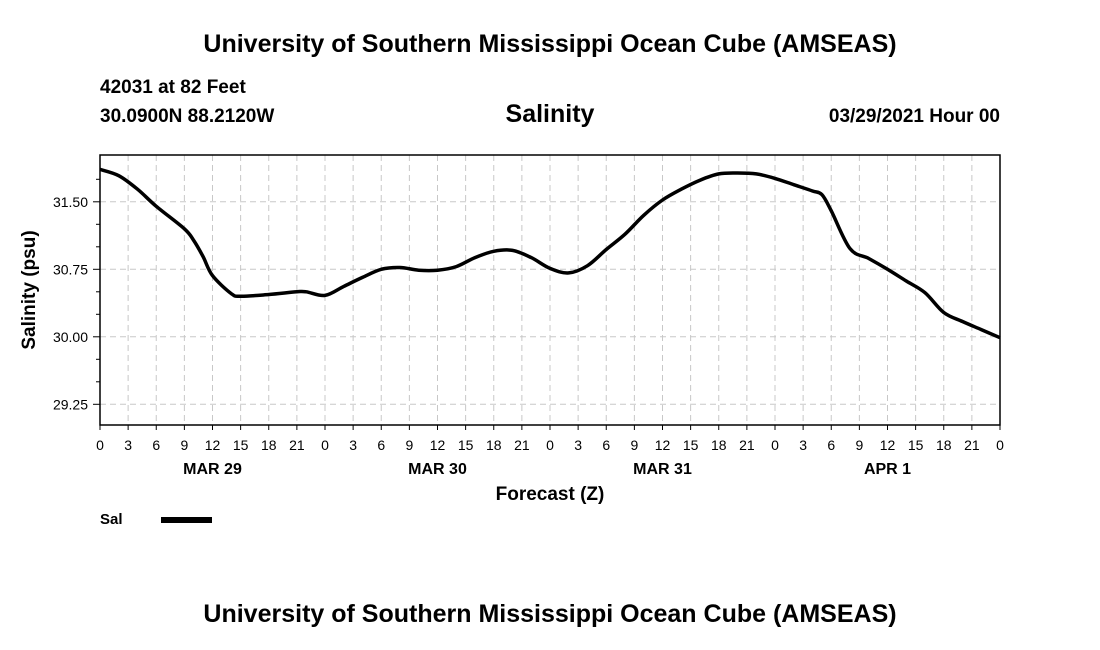 The width and height of the screenshot is (1100, 650). I want to click on y-tick-label: 31.50, so click(70, 202).